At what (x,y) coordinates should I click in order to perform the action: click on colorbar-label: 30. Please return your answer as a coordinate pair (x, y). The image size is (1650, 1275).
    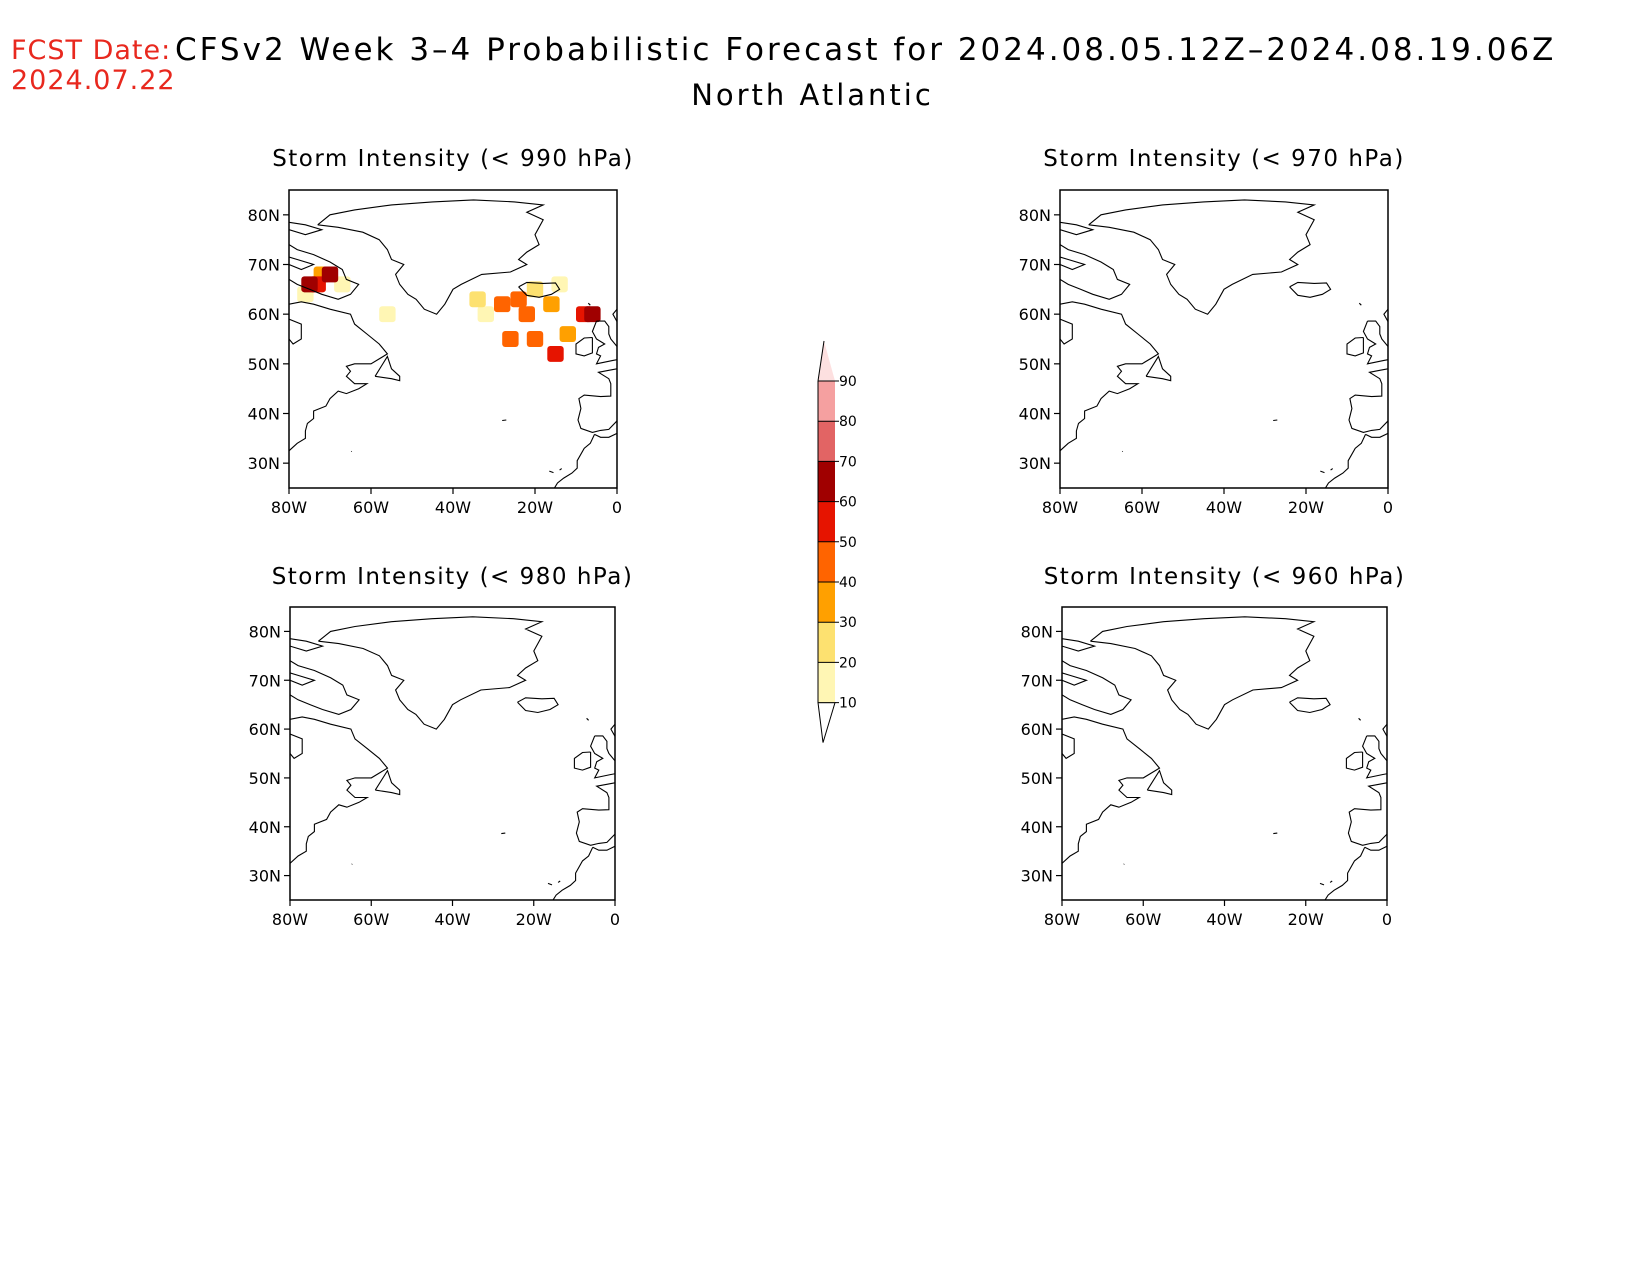
    Looking at the image, I should click on (848, 623).